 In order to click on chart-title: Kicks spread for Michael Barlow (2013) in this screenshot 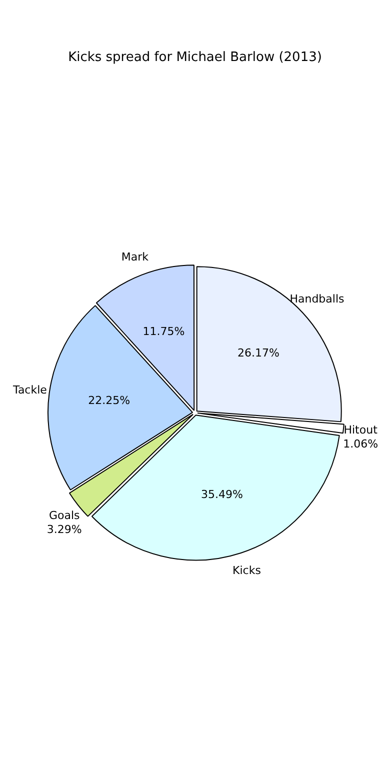, I will do `click(195, 58)`.